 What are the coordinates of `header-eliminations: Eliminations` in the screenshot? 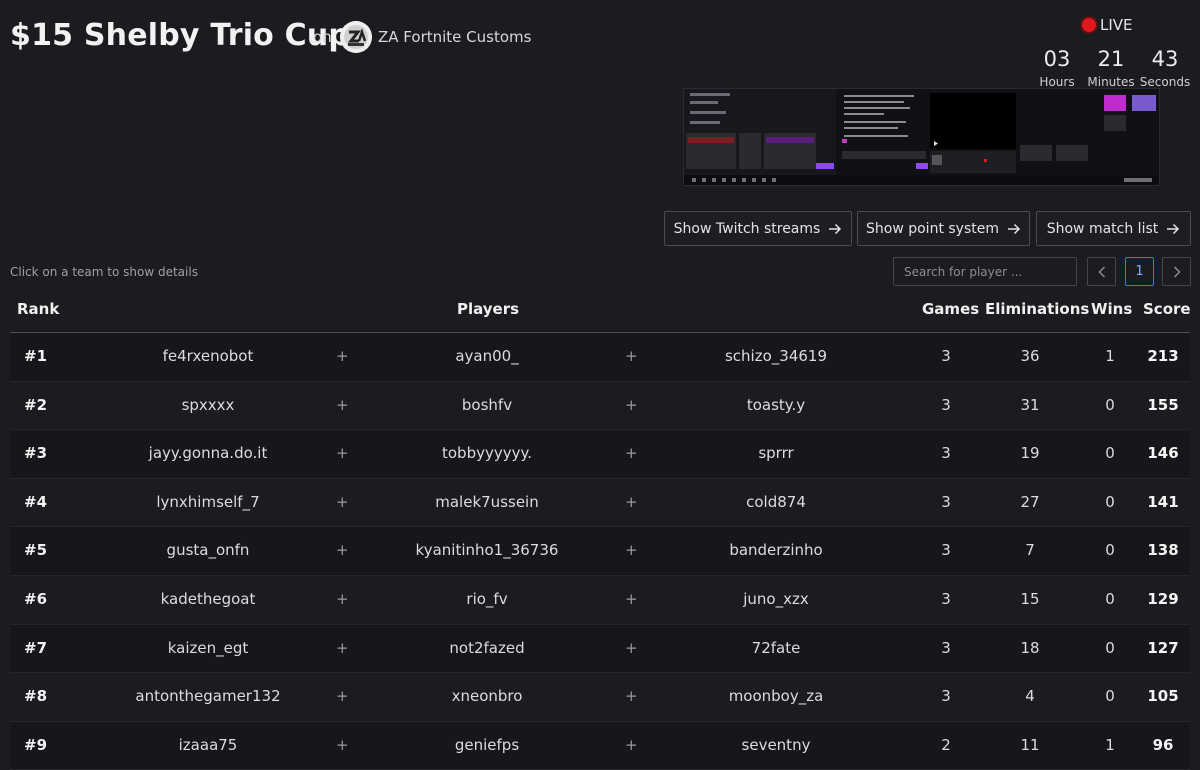 It's located at (1037, 309).